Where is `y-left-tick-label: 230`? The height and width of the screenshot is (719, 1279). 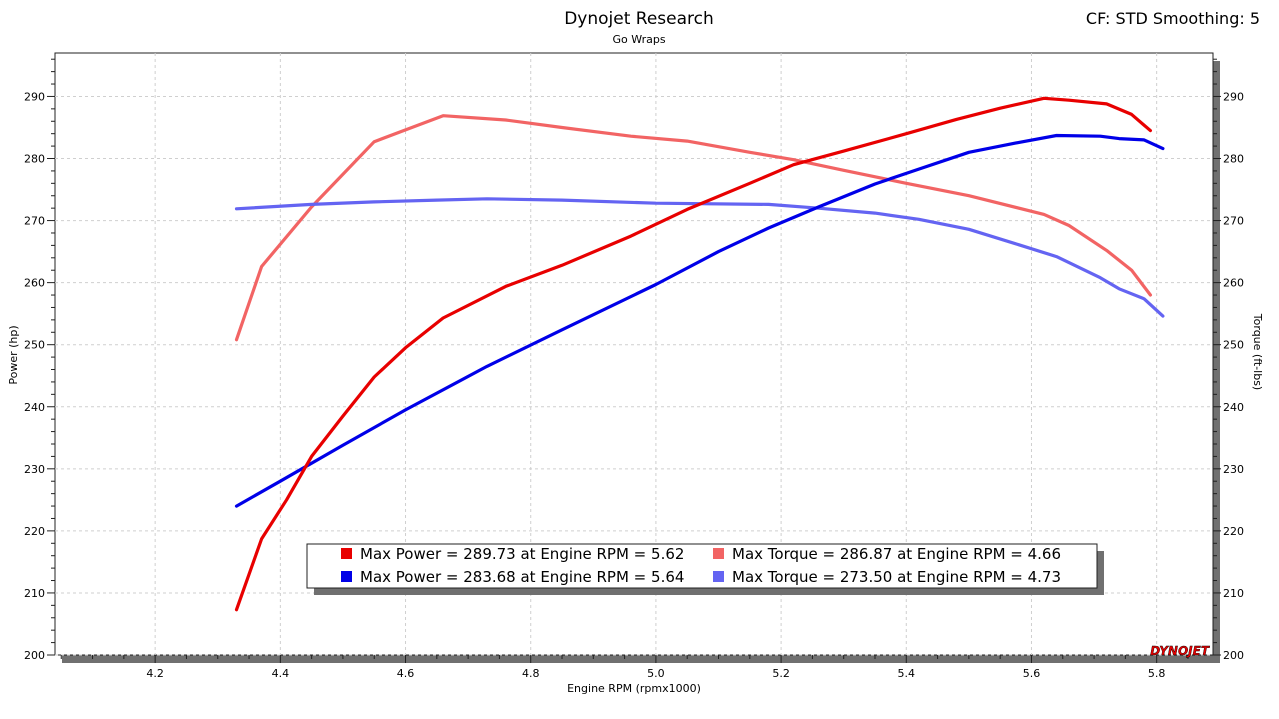
y-left-tick-label: 230 is located at coordinates (34, 469).